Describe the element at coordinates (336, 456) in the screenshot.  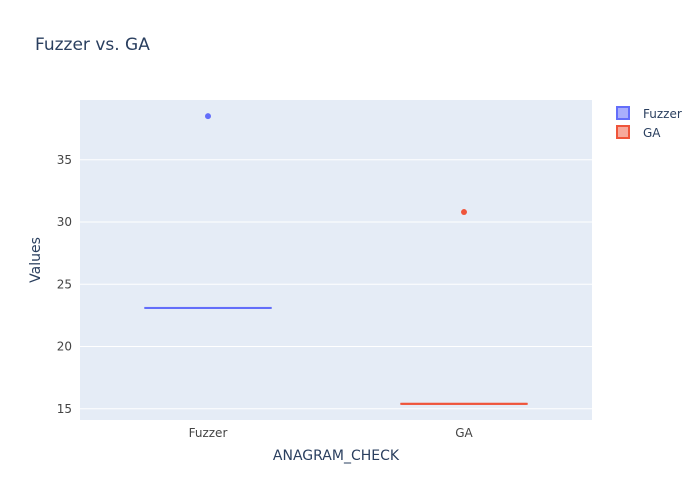
I see `x-axis-title: ANAGRAM_CHECK` at that location.